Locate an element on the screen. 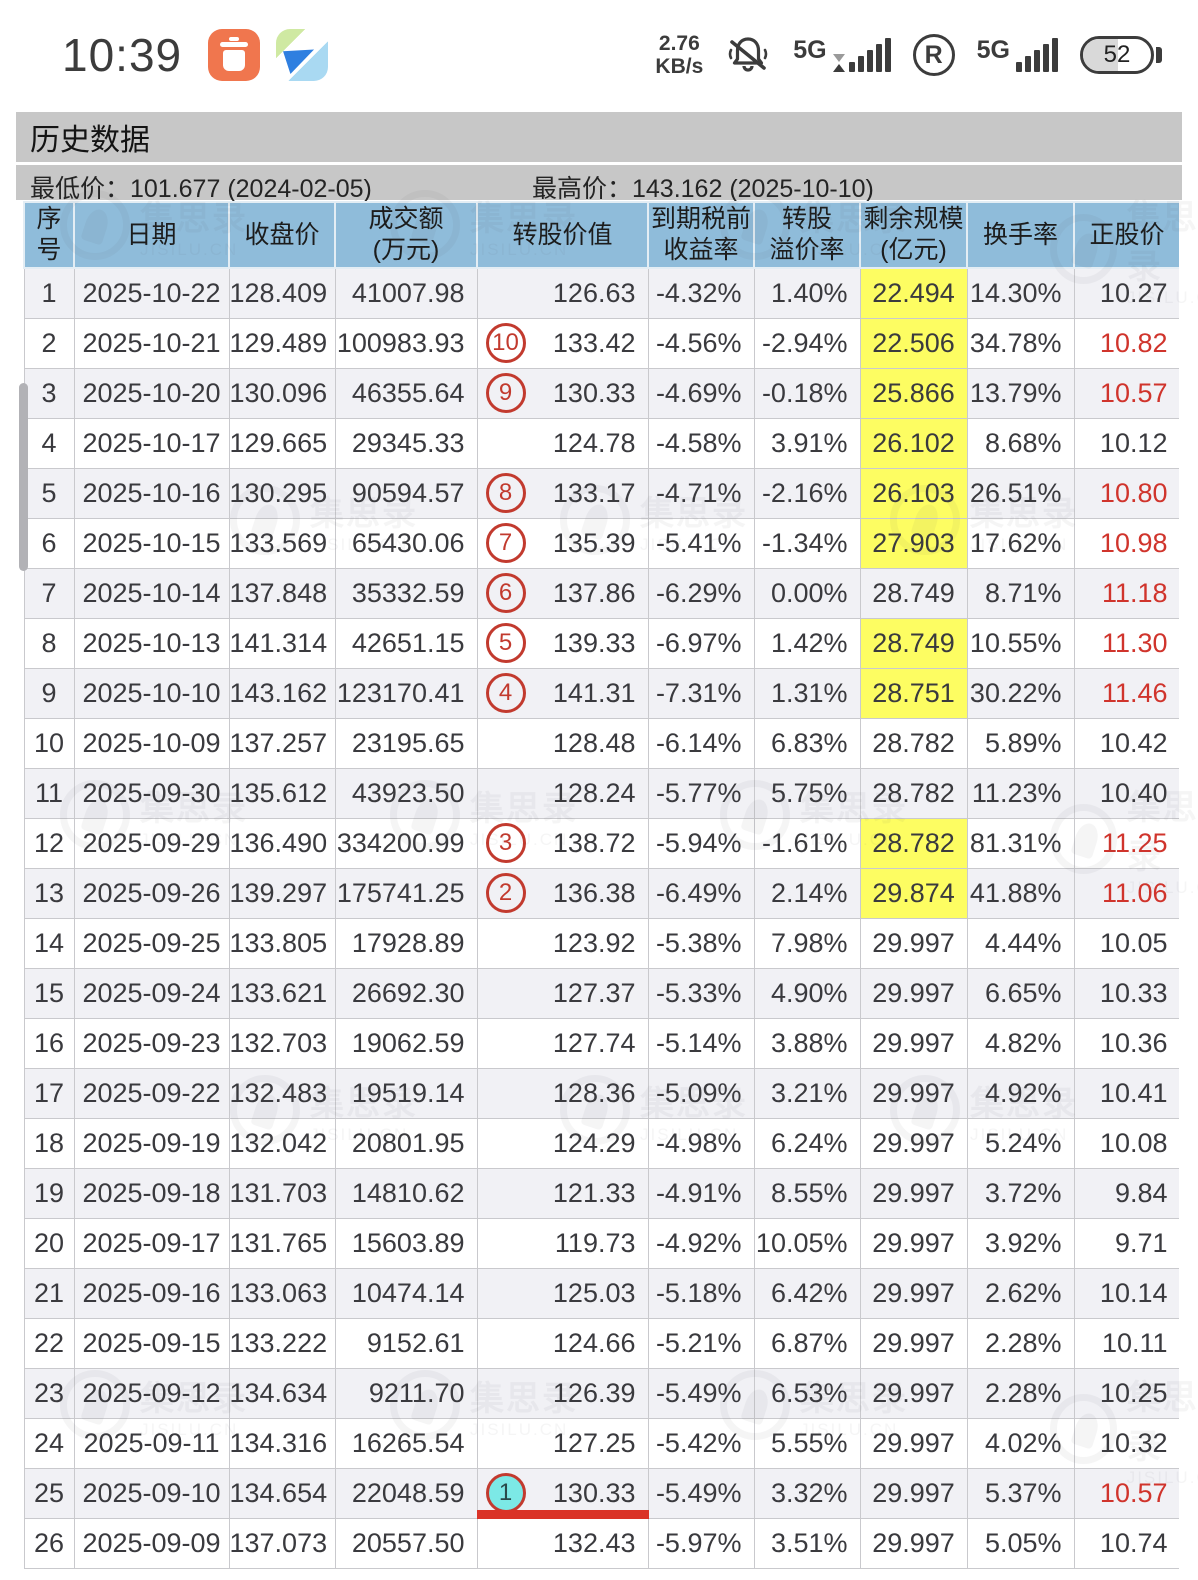  cell-remain: 22.506 is located at coordinates (913, 343).